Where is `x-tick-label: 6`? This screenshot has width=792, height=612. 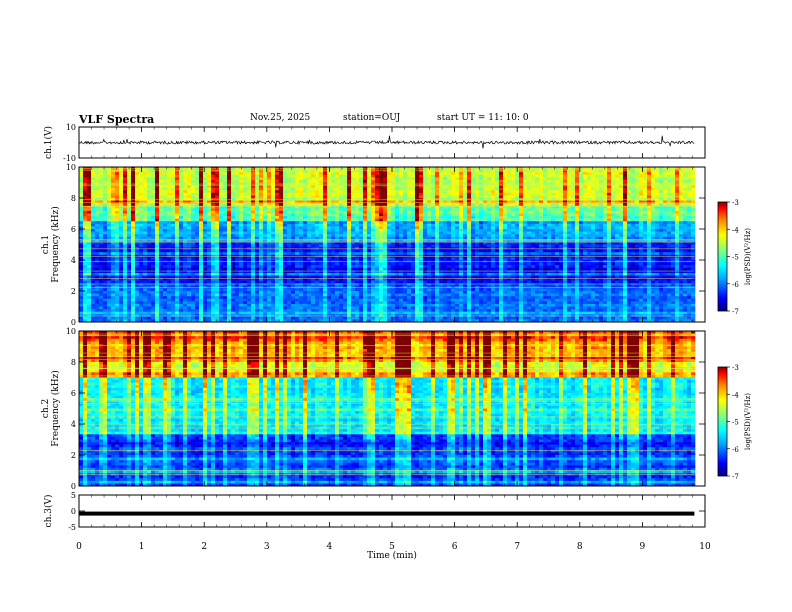 x-tick-label: 6 is located at coordinates (455, 547).